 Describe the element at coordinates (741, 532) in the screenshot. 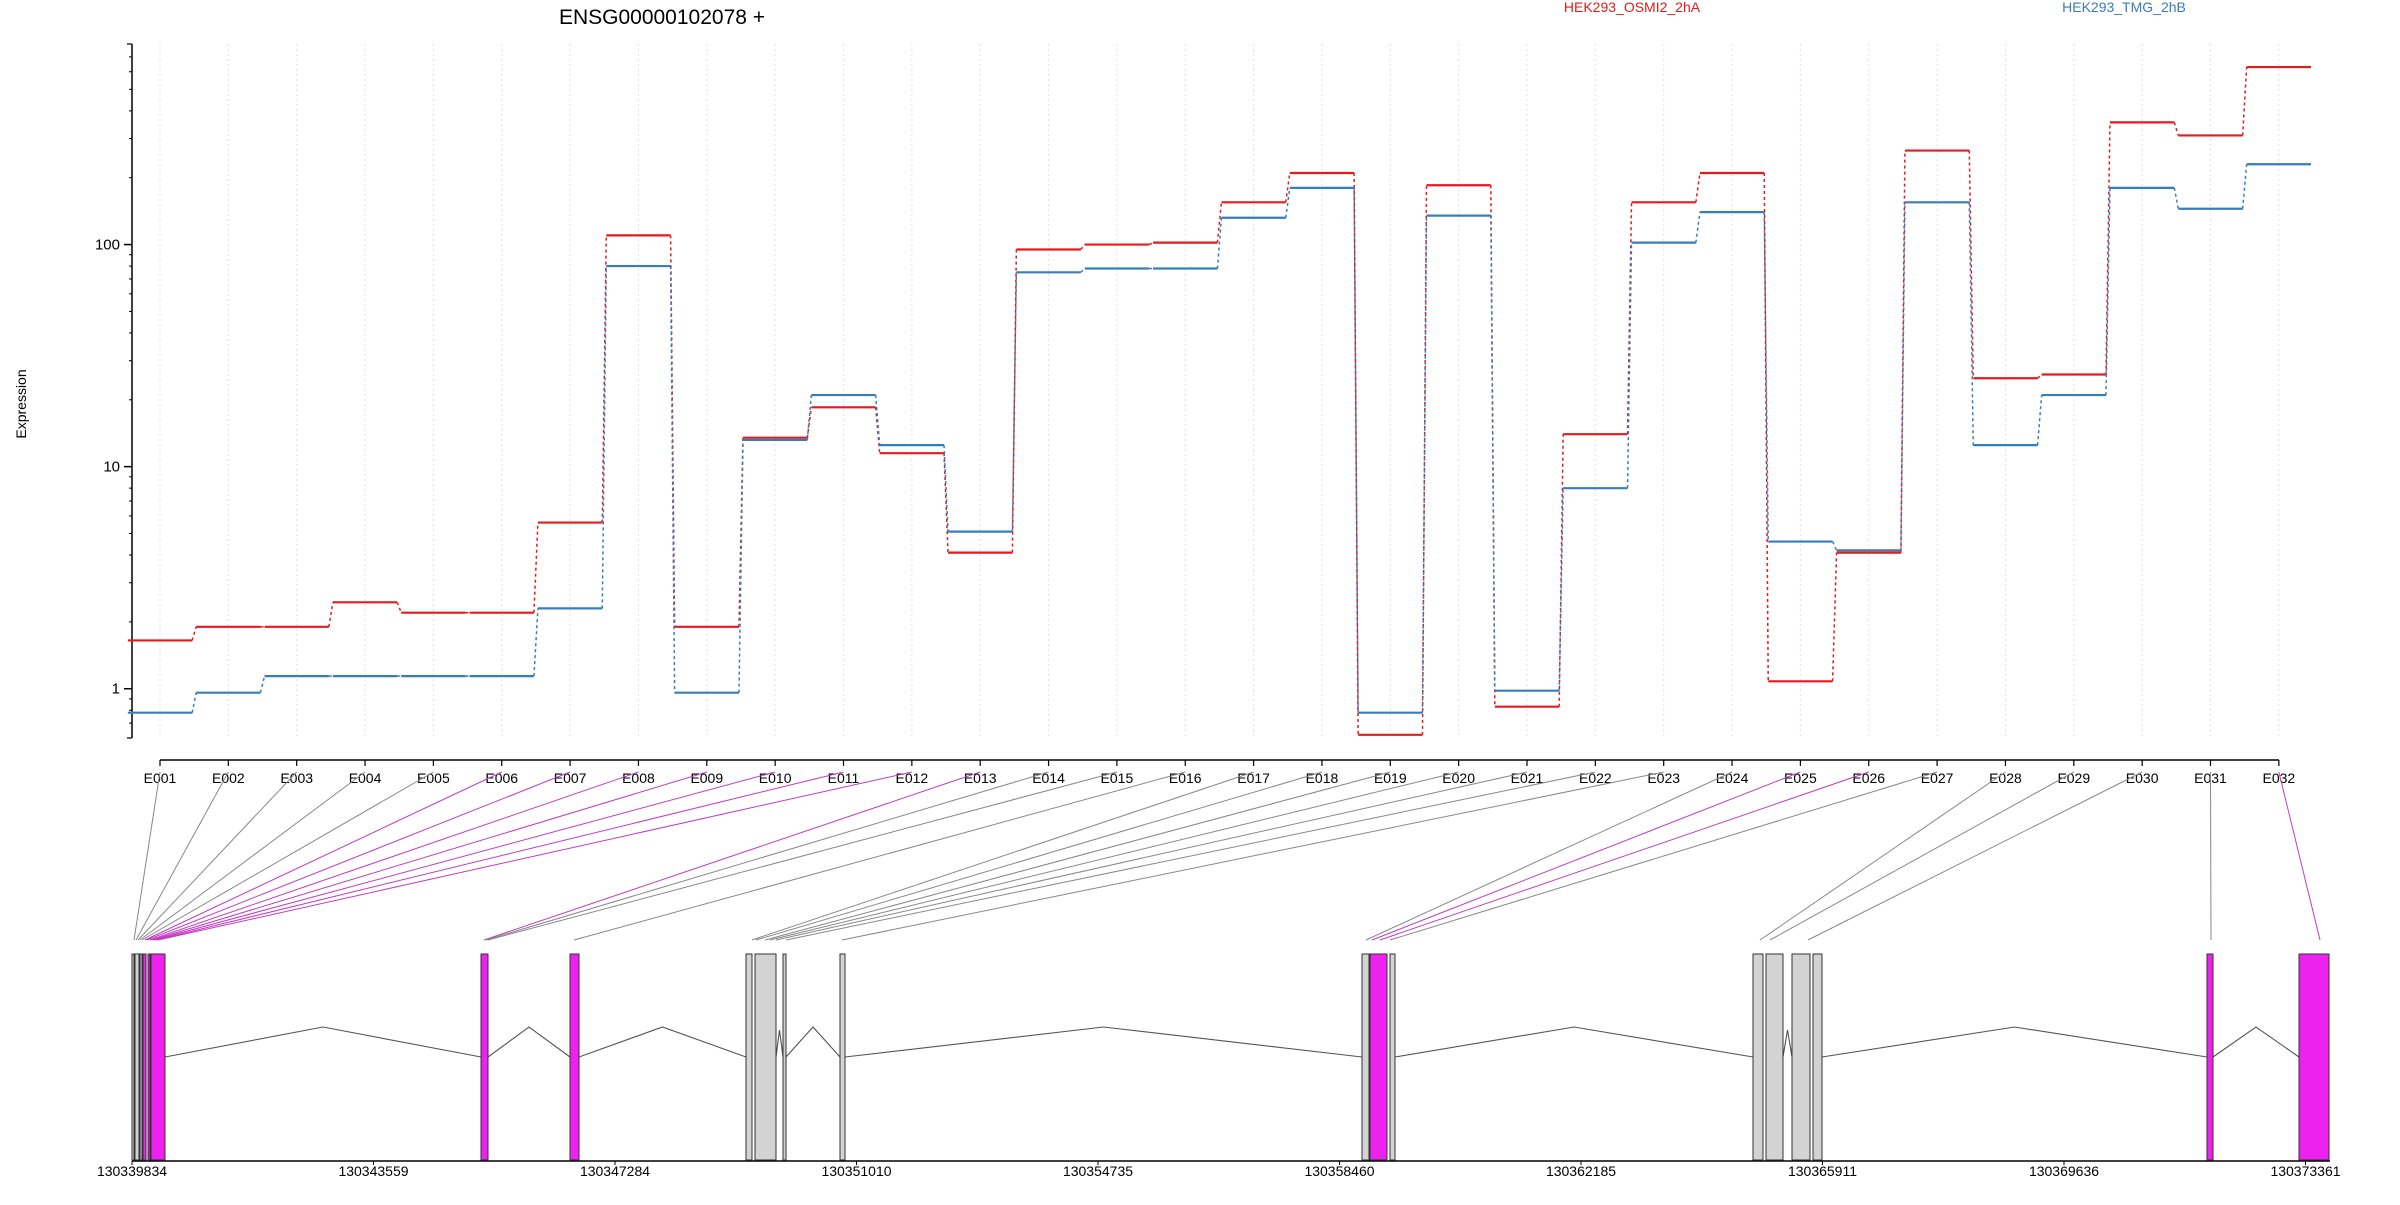

I see `series-1-link-E009` at that location.